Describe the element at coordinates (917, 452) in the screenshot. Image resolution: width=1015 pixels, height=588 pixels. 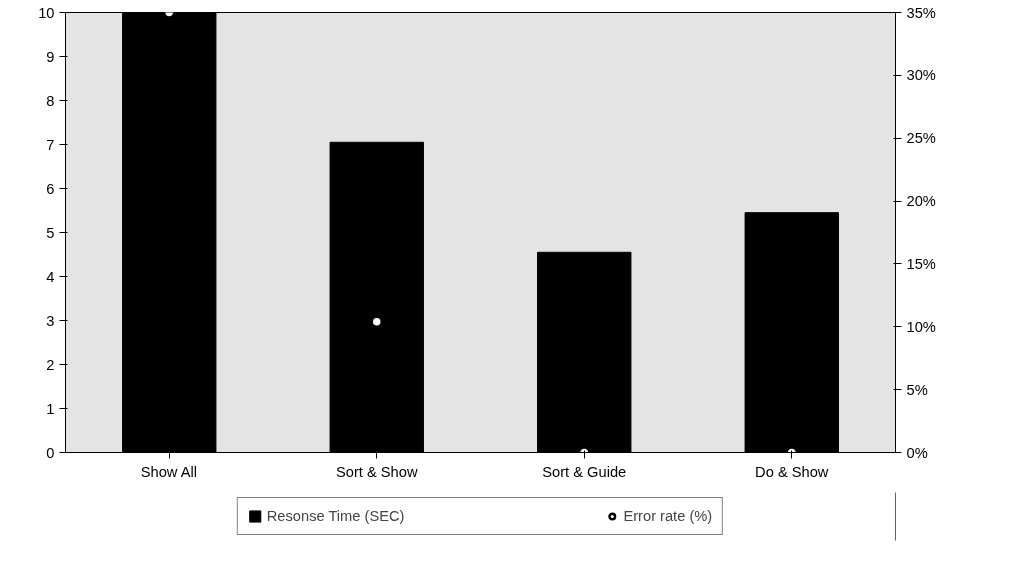
I see `y2-tick-label: 0%` at that location.